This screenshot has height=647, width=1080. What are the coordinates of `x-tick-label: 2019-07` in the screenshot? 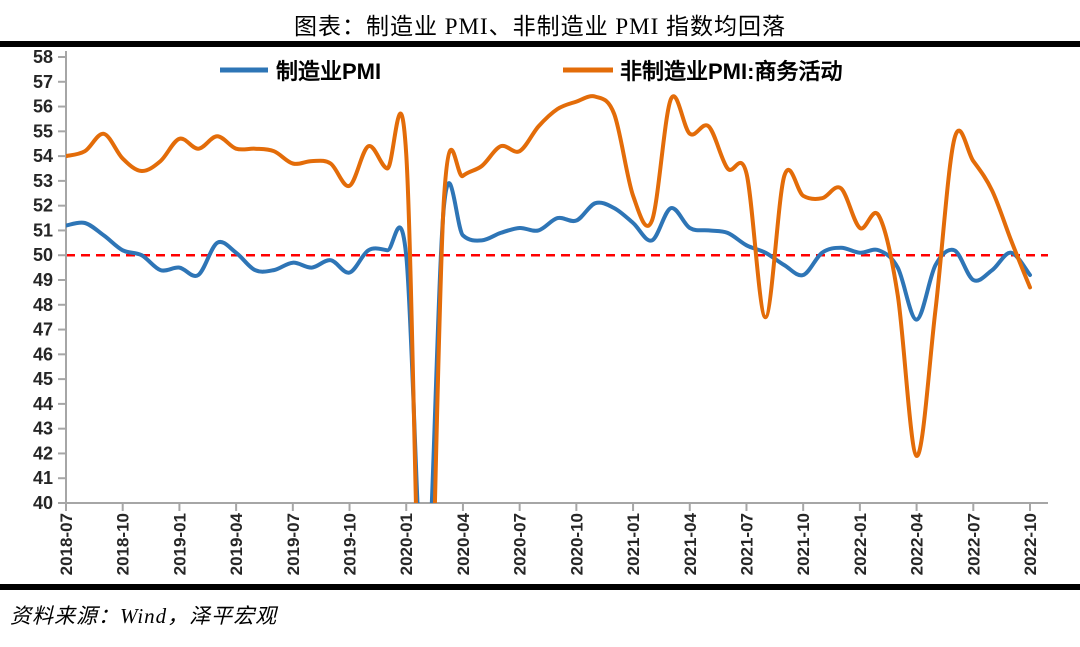 It's located at (293, 544).